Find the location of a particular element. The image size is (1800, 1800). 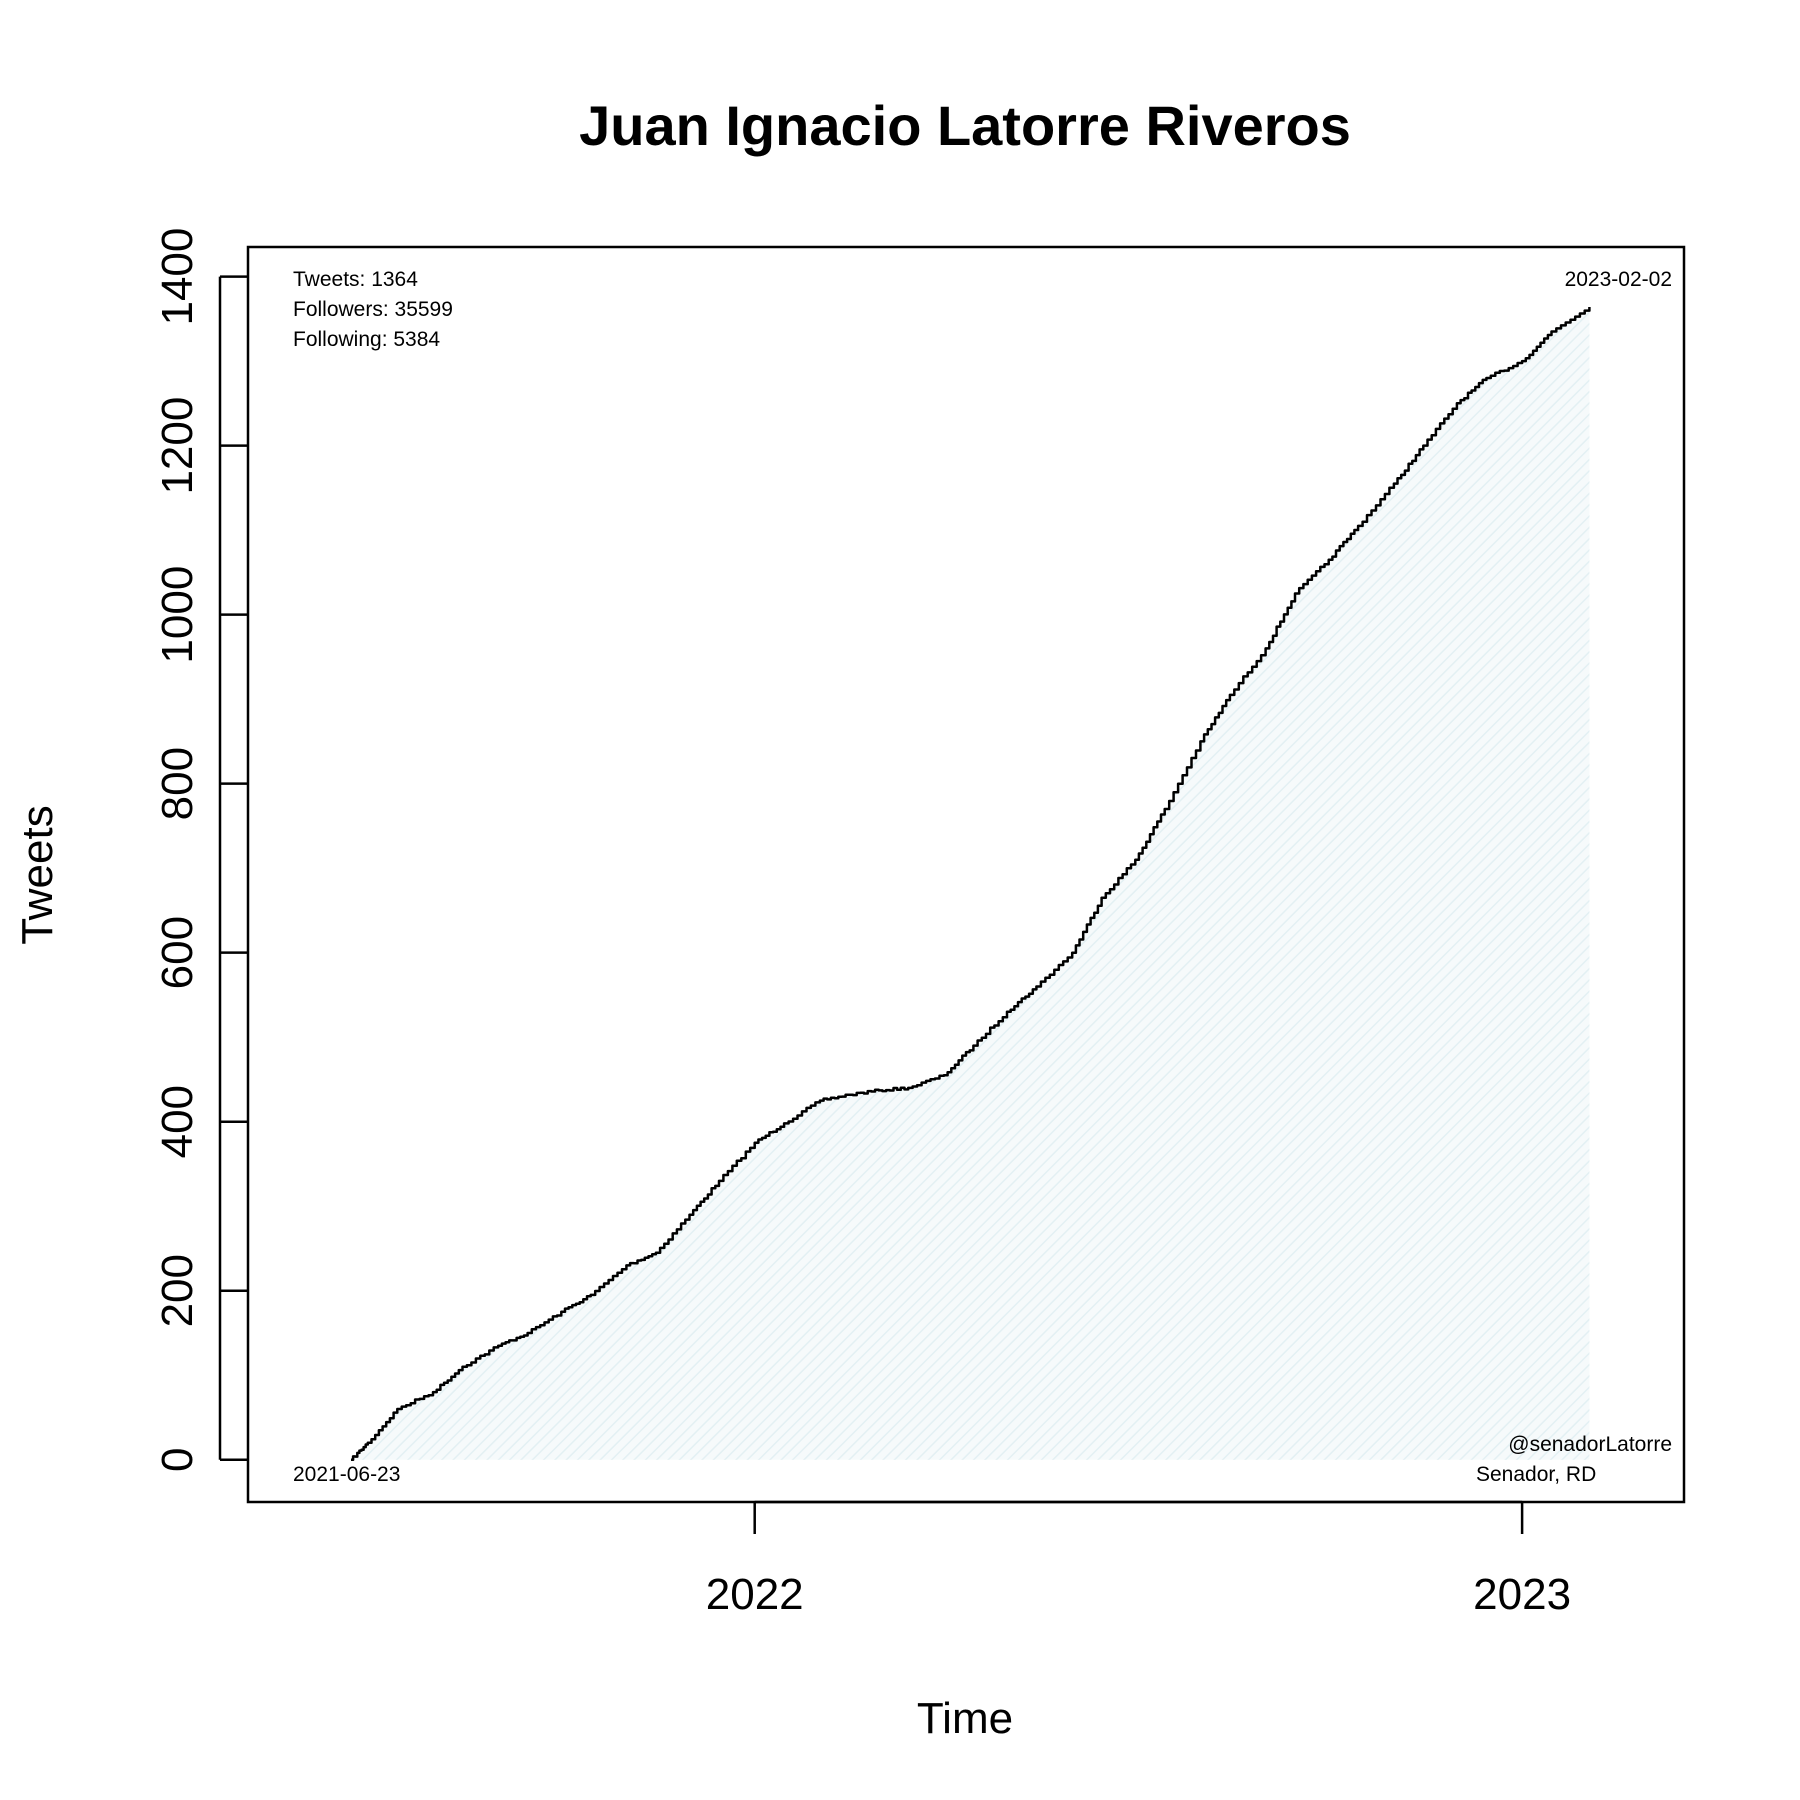

end-date-annotation: 2023-02-02 is located at coordinates (1618, 279).